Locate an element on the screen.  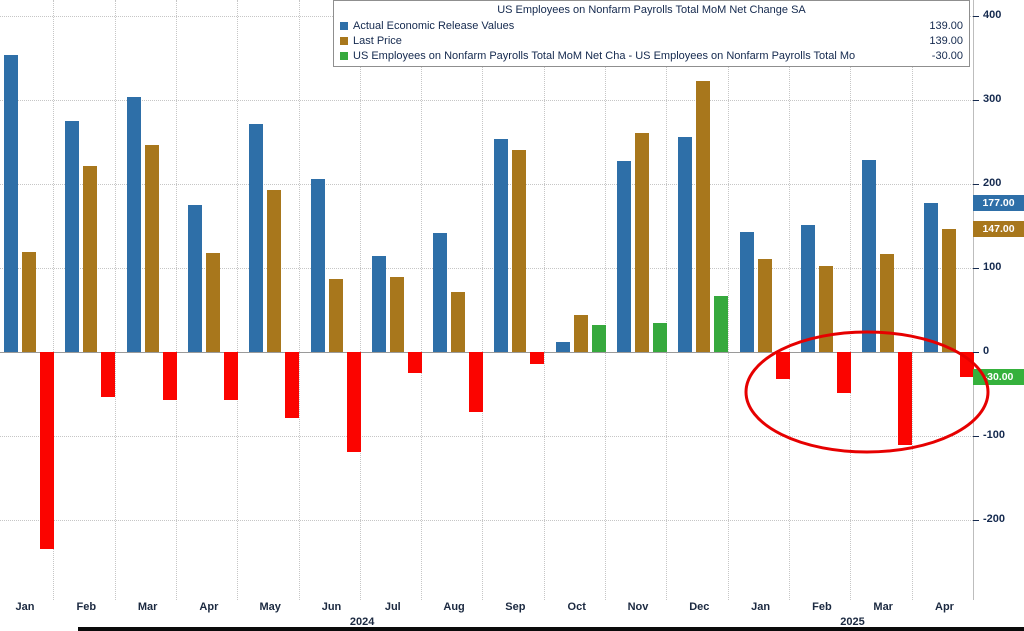
y-axis-label: -100 is located at coordinates (994, 435).